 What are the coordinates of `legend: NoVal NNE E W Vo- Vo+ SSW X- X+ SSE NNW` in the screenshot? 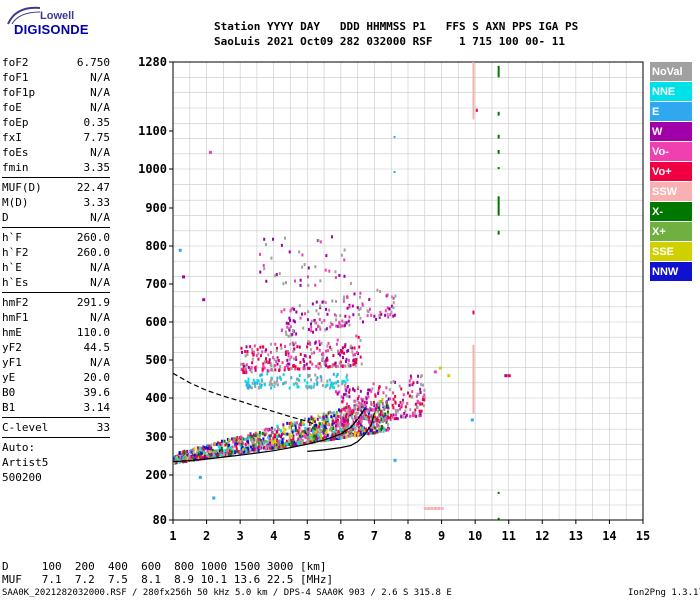 It's located at (671, 172).